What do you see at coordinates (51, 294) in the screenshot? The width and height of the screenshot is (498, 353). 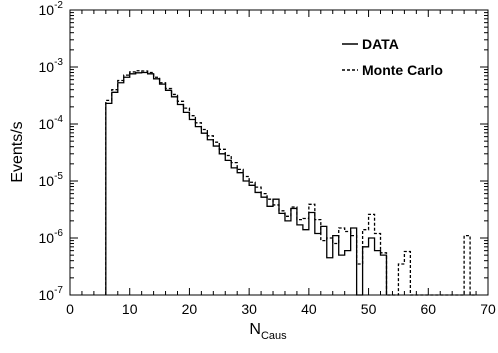 I see `y-tick-label: 10⁻⁷` at bounding box center [51, 294].